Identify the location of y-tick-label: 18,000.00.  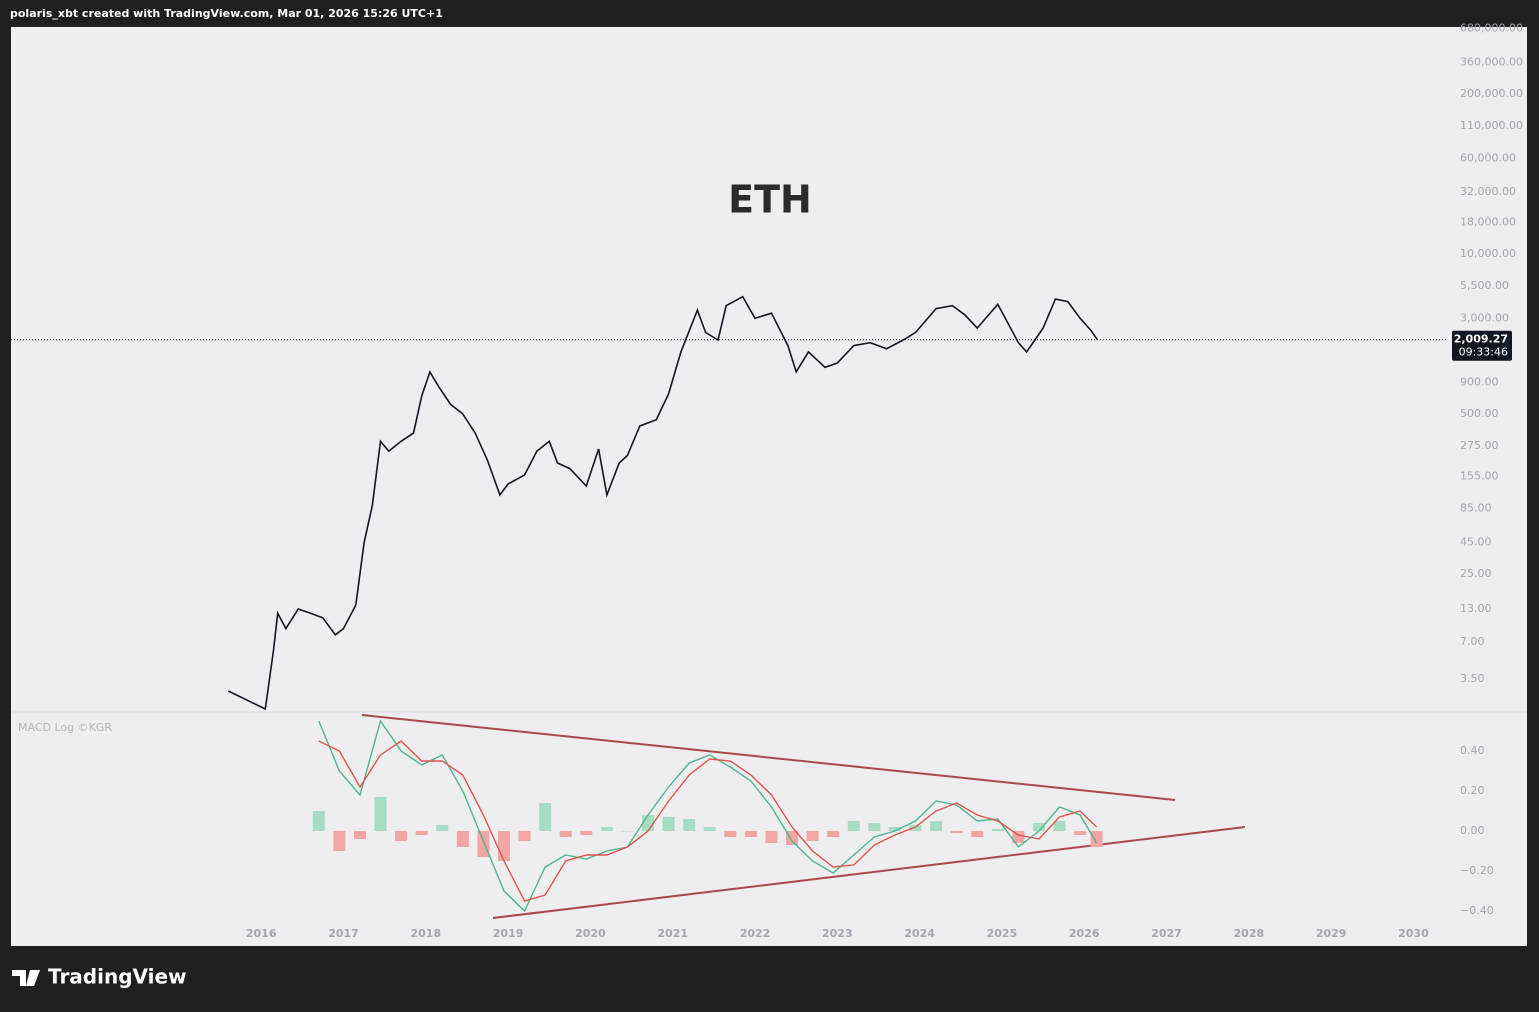
(1488, 222).